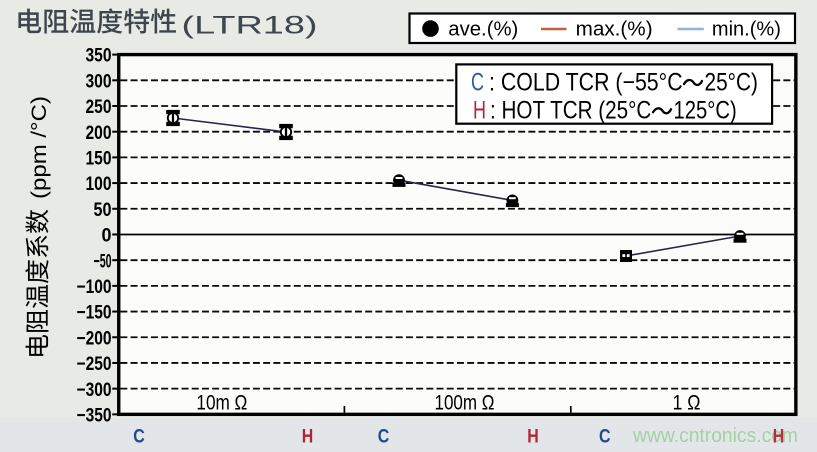 This screenshot has width=817, height=452. What do you see at coordinates (705, 111) in the screenshot?
I see `svg-text: 125°C)` at bounding box center [705, 111].